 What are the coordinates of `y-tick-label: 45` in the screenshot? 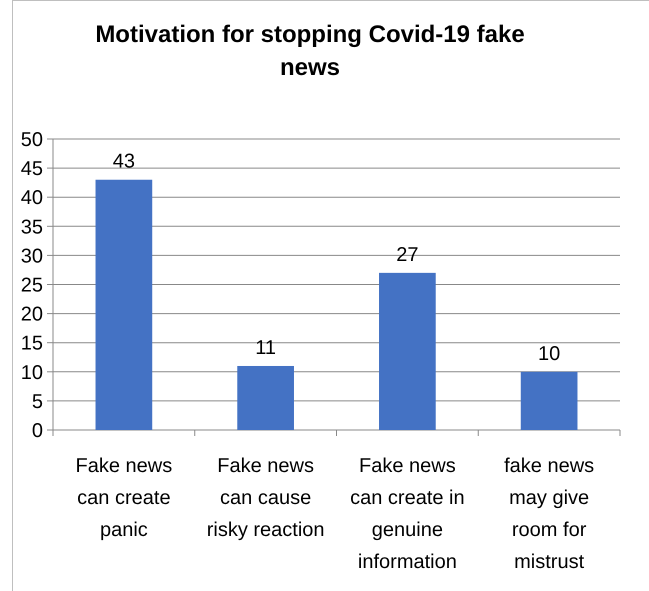 It's located at (31, 169).